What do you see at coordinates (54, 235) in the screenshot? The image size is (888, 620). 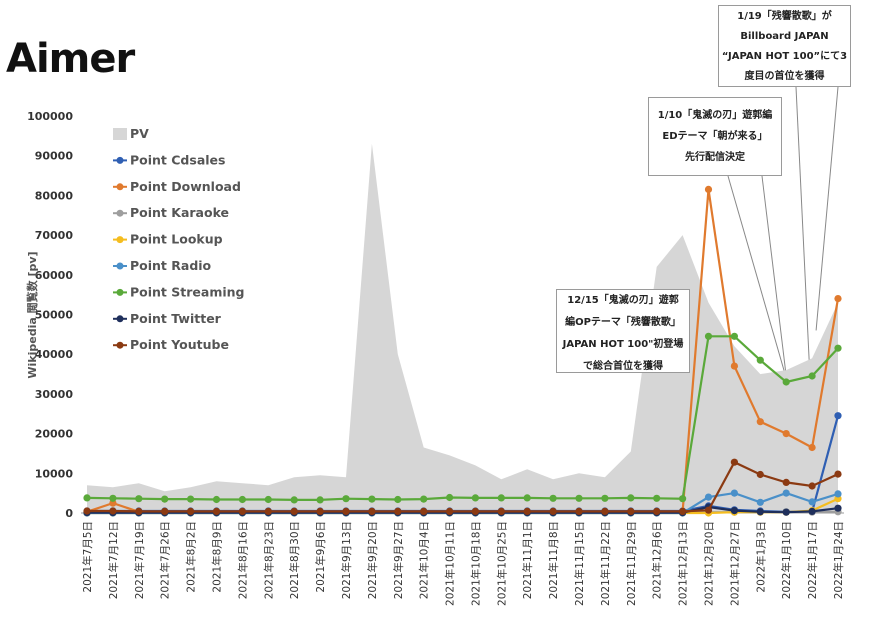 I see `y-tick-label: 70000` at bounding box center [54, 235].